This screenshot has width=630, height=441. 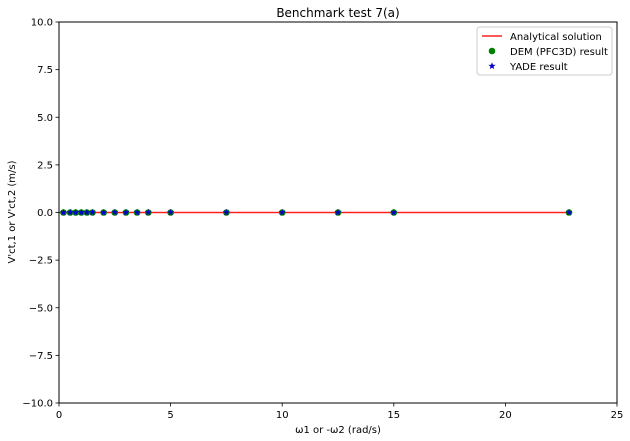 I want to click on y-tick-label: −10.0, so click(x=37, y=404).